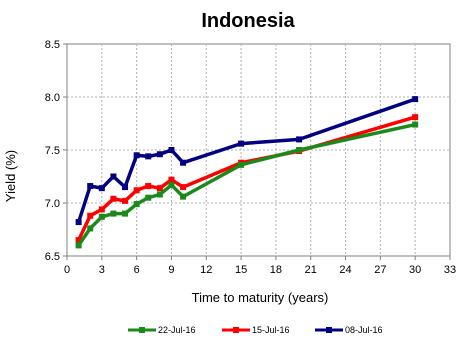 This screenshot has width=472, height=343. Describe the element at coordinates (52, 257) in the screenshot. I see `y-tick-label: 6.5` at that location.